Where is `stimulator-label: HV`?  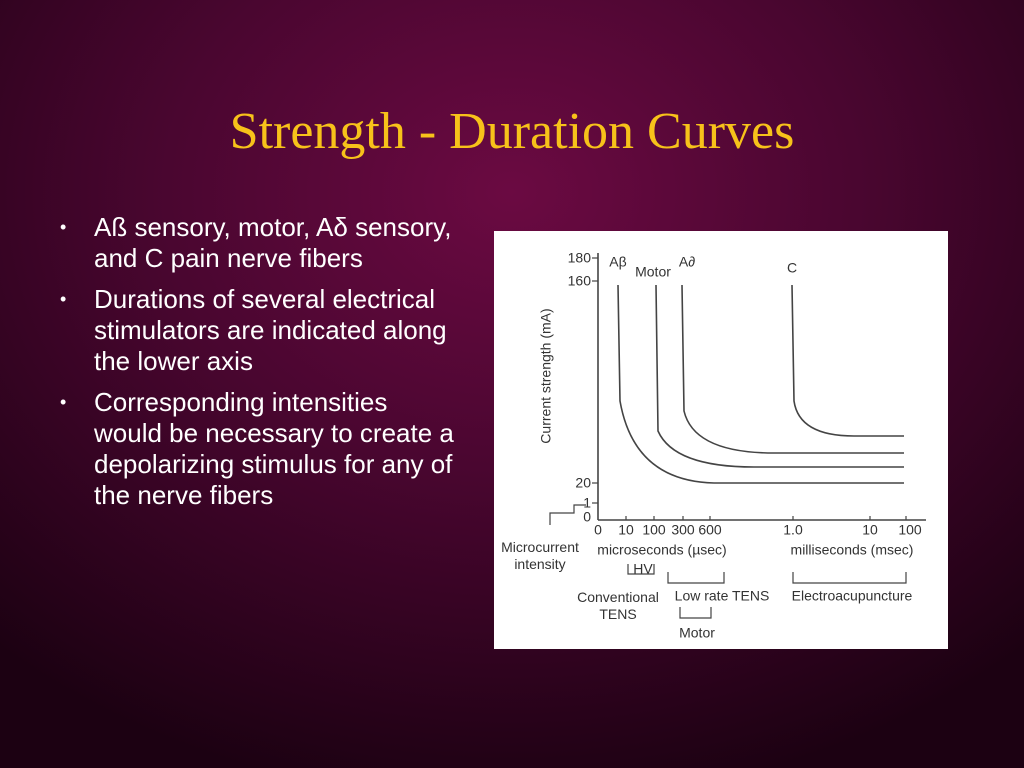
stimulator-label: HV is located at coordinates (643, 568).